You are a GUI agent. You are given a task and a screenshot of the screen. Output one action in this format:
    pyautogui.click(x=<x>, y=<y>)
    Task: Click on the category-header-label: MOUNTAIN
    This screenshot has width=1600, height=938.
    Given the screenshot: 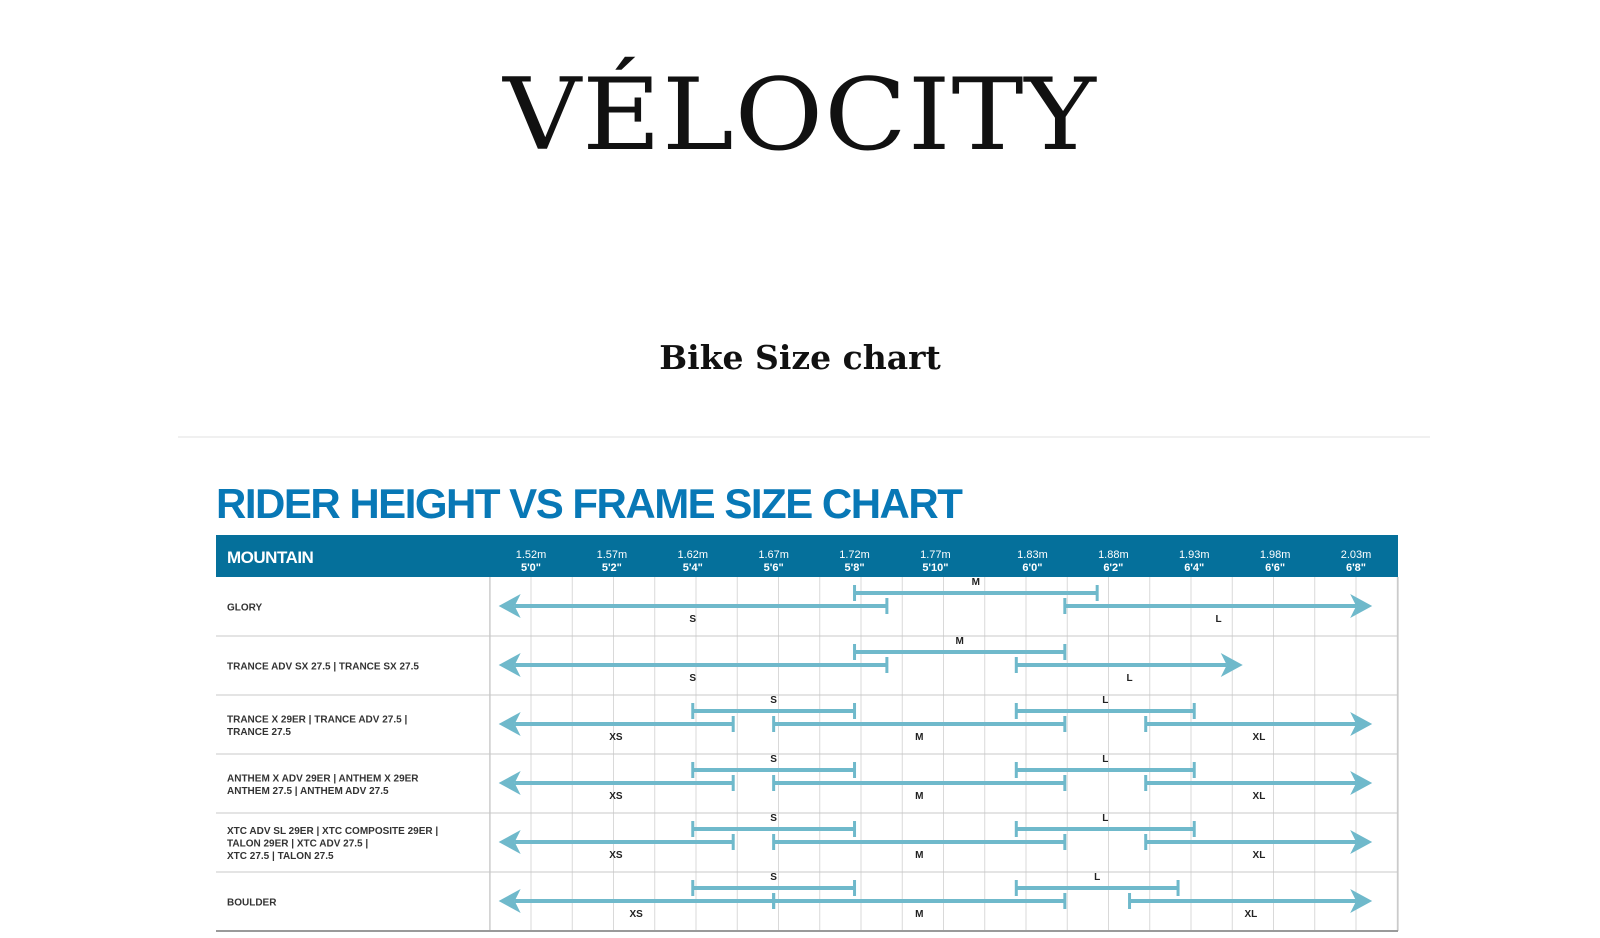 What is the action you would take?
    pyautogui.click(x=270, y=557)
    